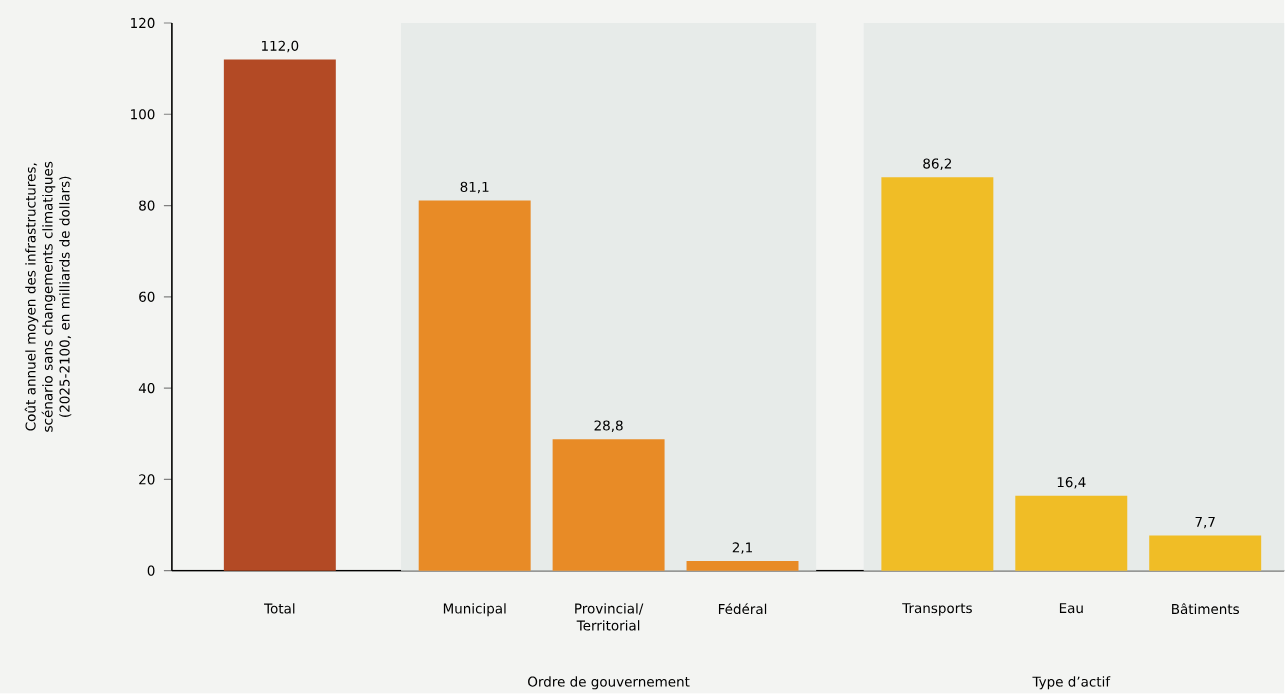 This screenshot has height=694, width=1285. What do you see at coordinates (151, 570) in the screenshot?
I see `y-tick-label: 0` at bounding box center [151, 570].